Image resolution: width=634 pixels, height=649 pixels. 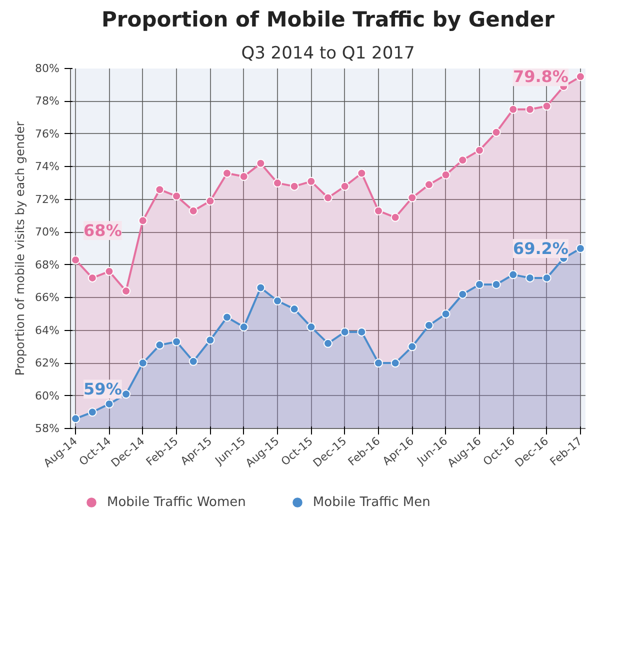 What do you see at coordinates (103, 389) in the screenshot?
I see `annotation: 59%` at bounding box center [103, 389].